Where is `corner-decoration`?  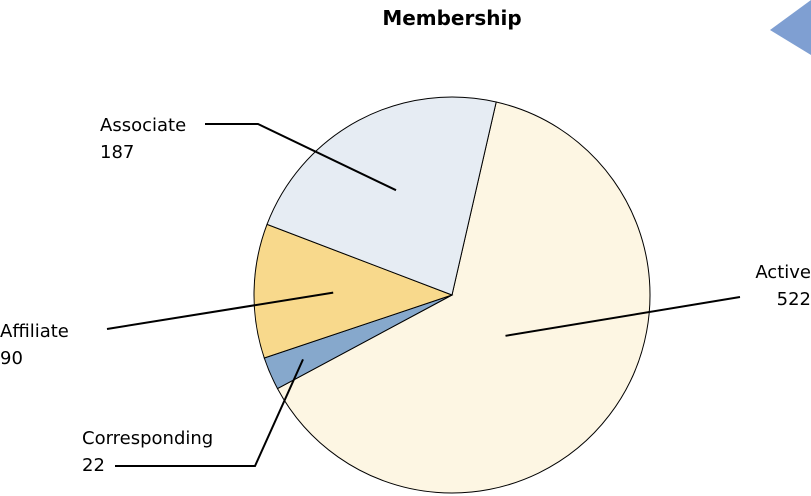
corner-decoration is located at coordinates (790, 27).